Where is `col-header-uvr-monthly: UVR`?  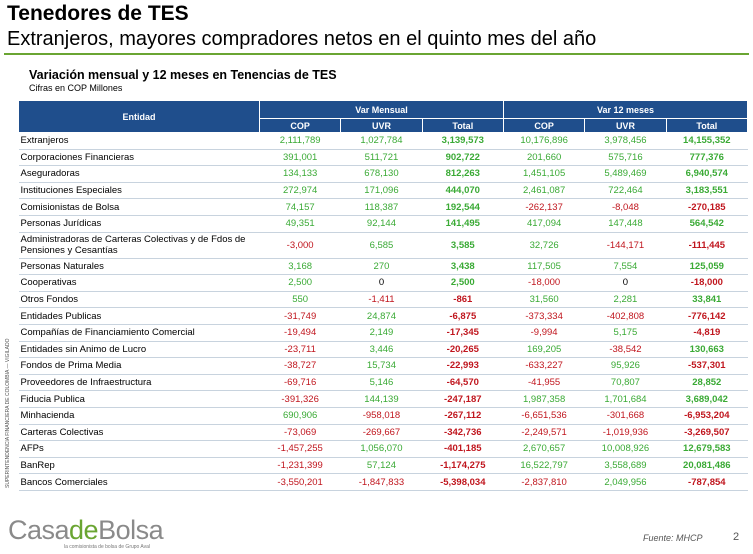
col-header-uvr-monthly: UVR is located at coordinates (381, 125).